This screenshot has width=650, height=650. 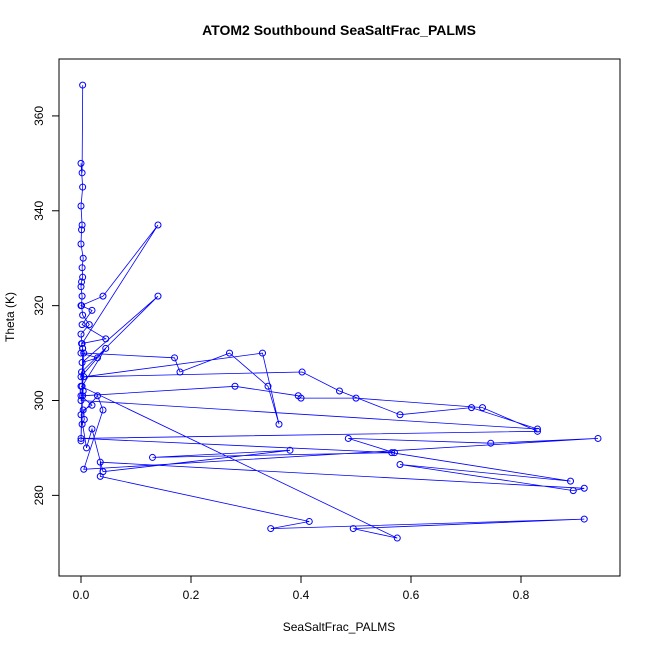 I want to click on y-tick-label: 280, so click(x=39, y=495).